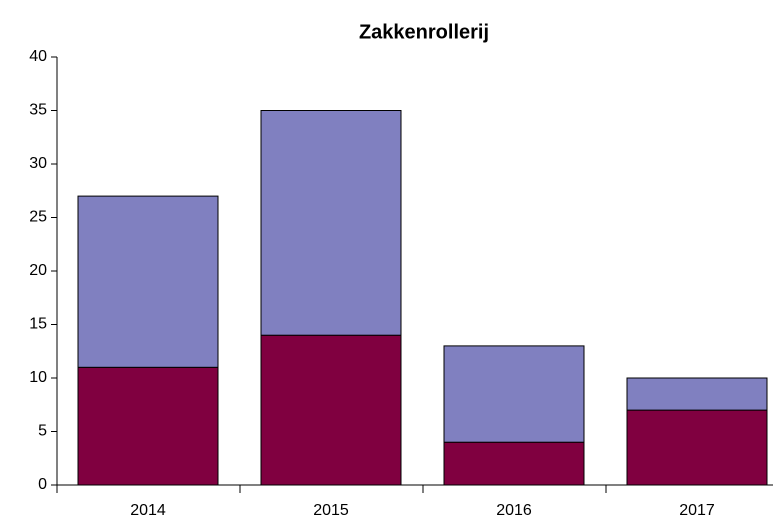 This screenshot has width=773, height=520. Describe the element at coordinates (697, 510) in the screenshot. I see `x-tick-label: 2017` at that location.